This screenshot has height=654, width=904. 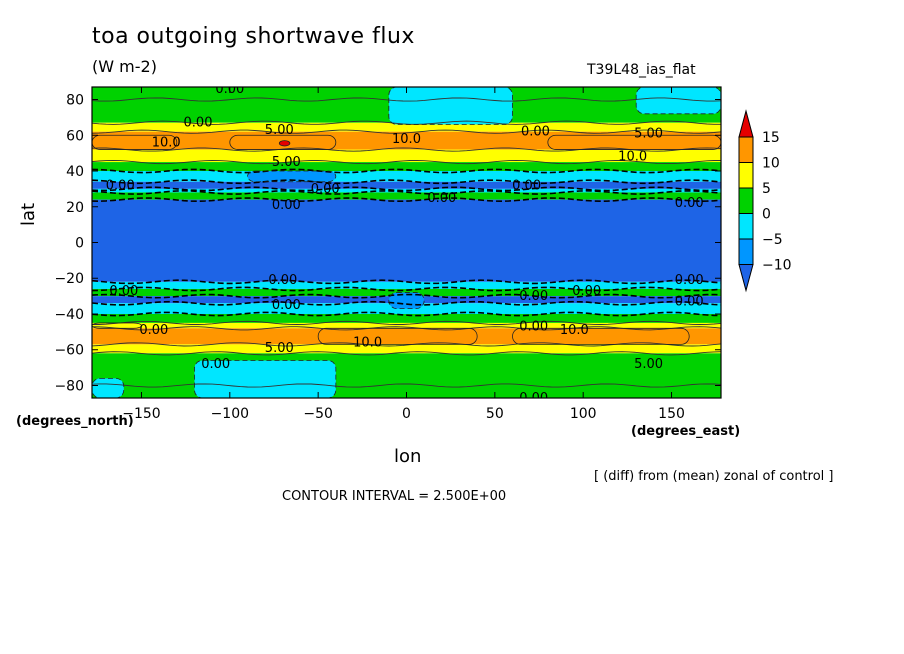 I want to click on x-tick-label: −100, so click(x=230, y=414).